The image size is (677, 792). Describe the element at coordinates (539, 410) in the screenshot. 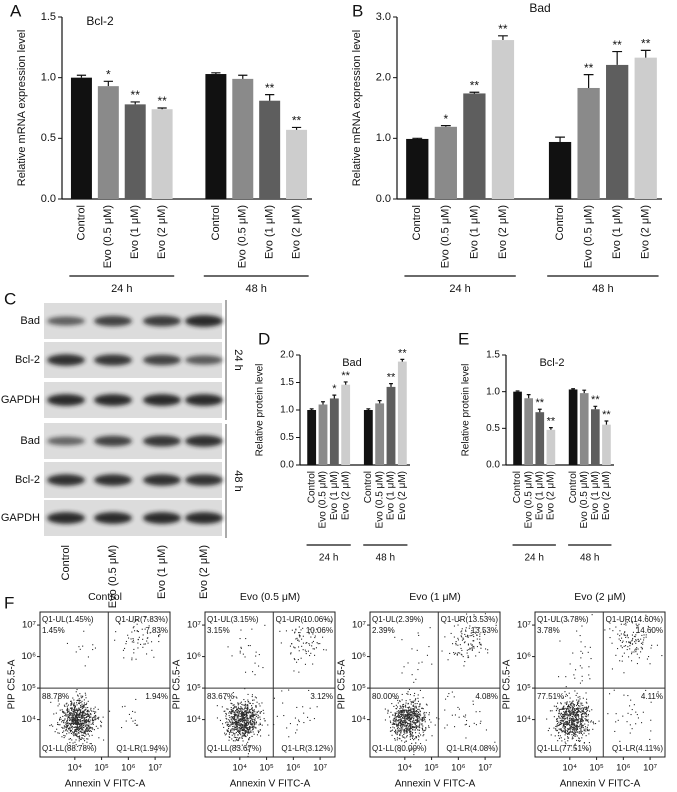

I see `error-bar` at that location.